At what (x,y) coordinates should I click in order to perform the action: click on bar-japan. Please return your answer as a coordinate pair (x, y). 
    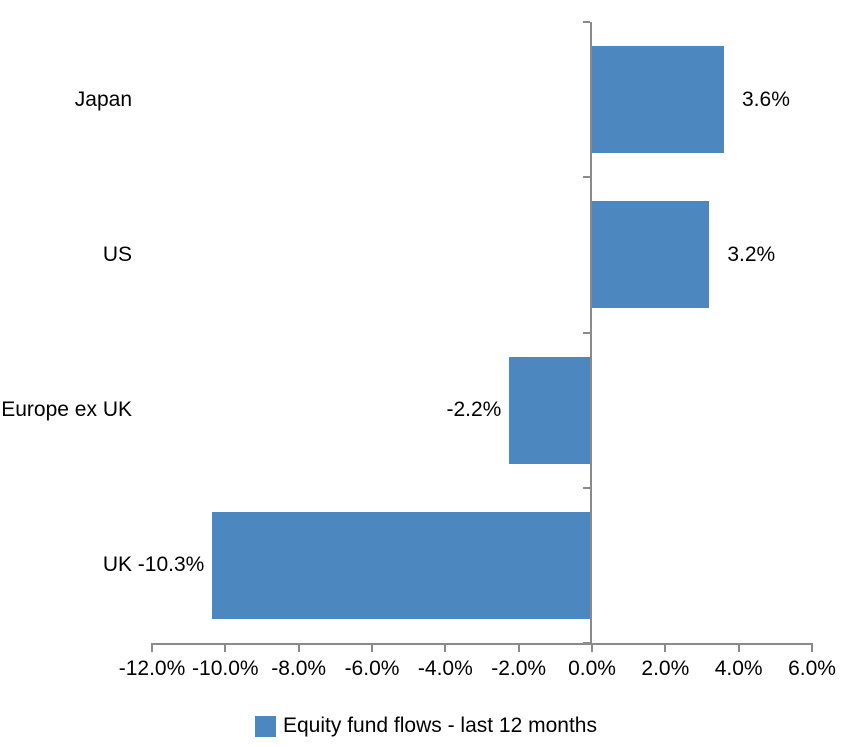
    Looking at the image, I should click on (658, 100).